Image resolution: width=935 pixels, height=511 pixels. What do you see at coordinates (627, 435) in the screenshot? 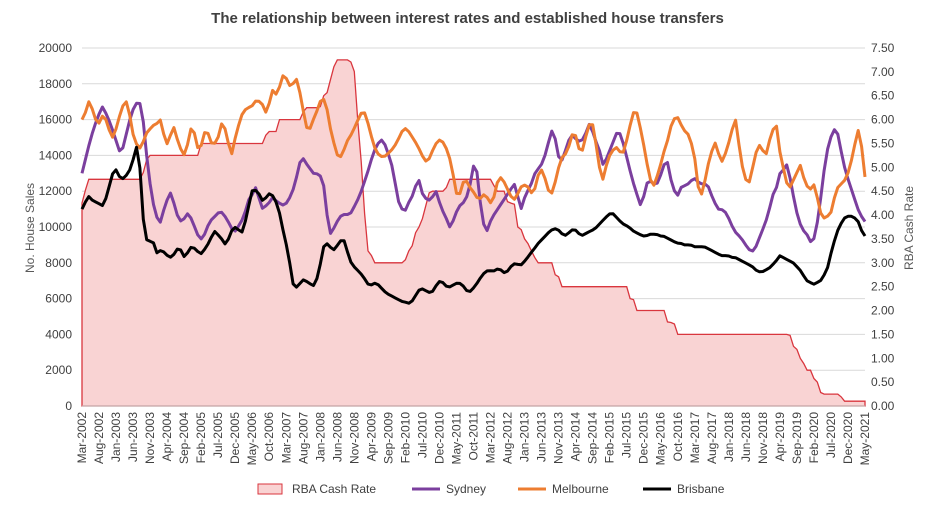
I see `x-tick-label: Jul-2015` at bounding box center [627, 435].